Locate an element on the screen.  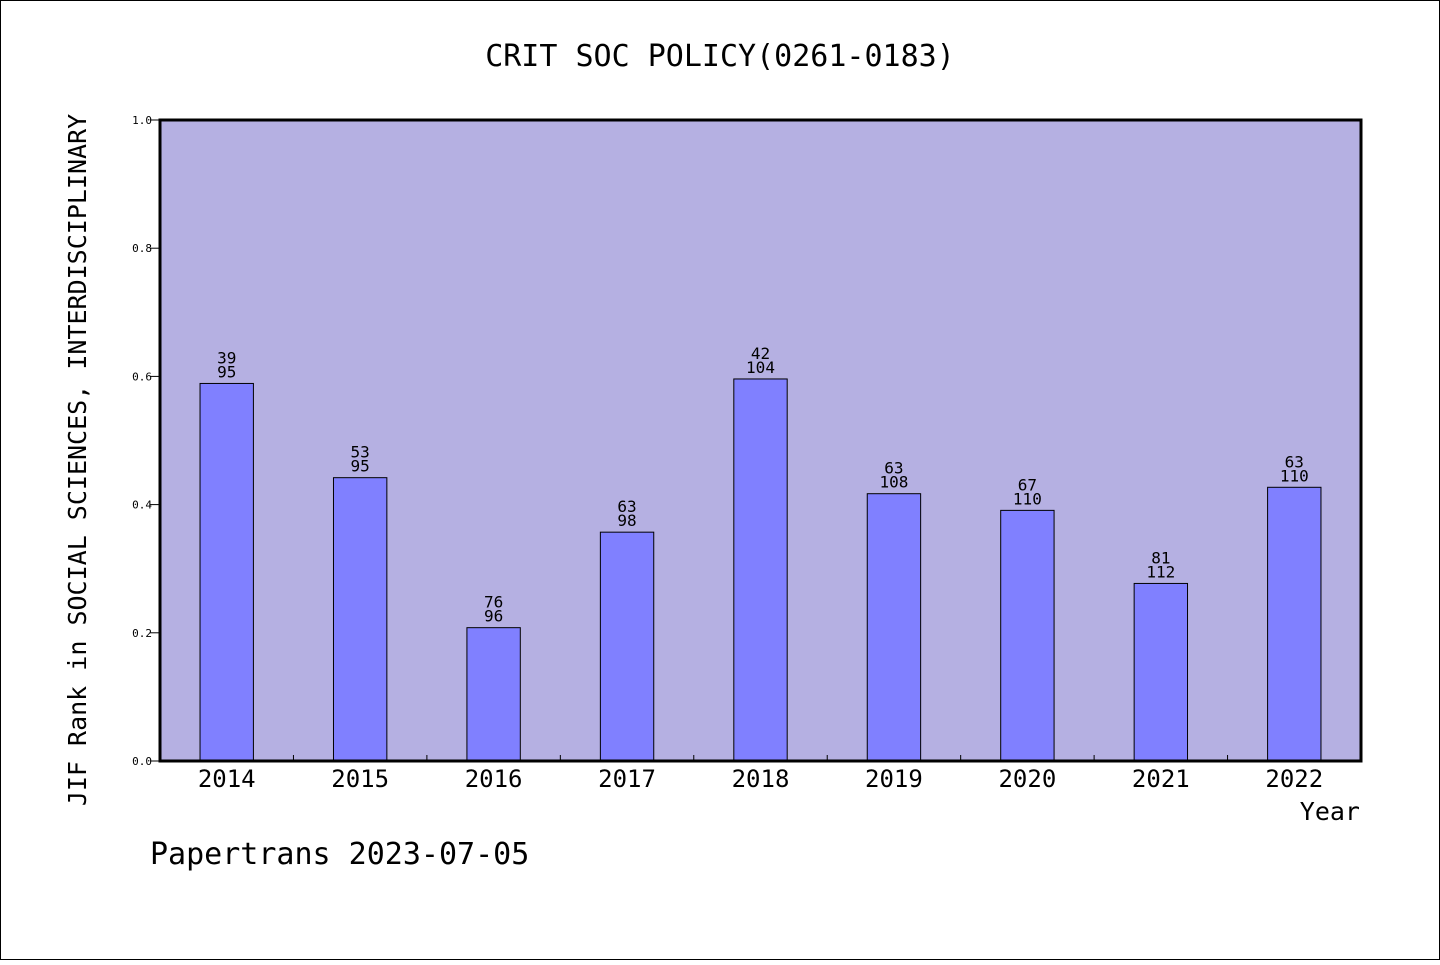
bar-label-total: 112 is located at coordinates (1160, 571).